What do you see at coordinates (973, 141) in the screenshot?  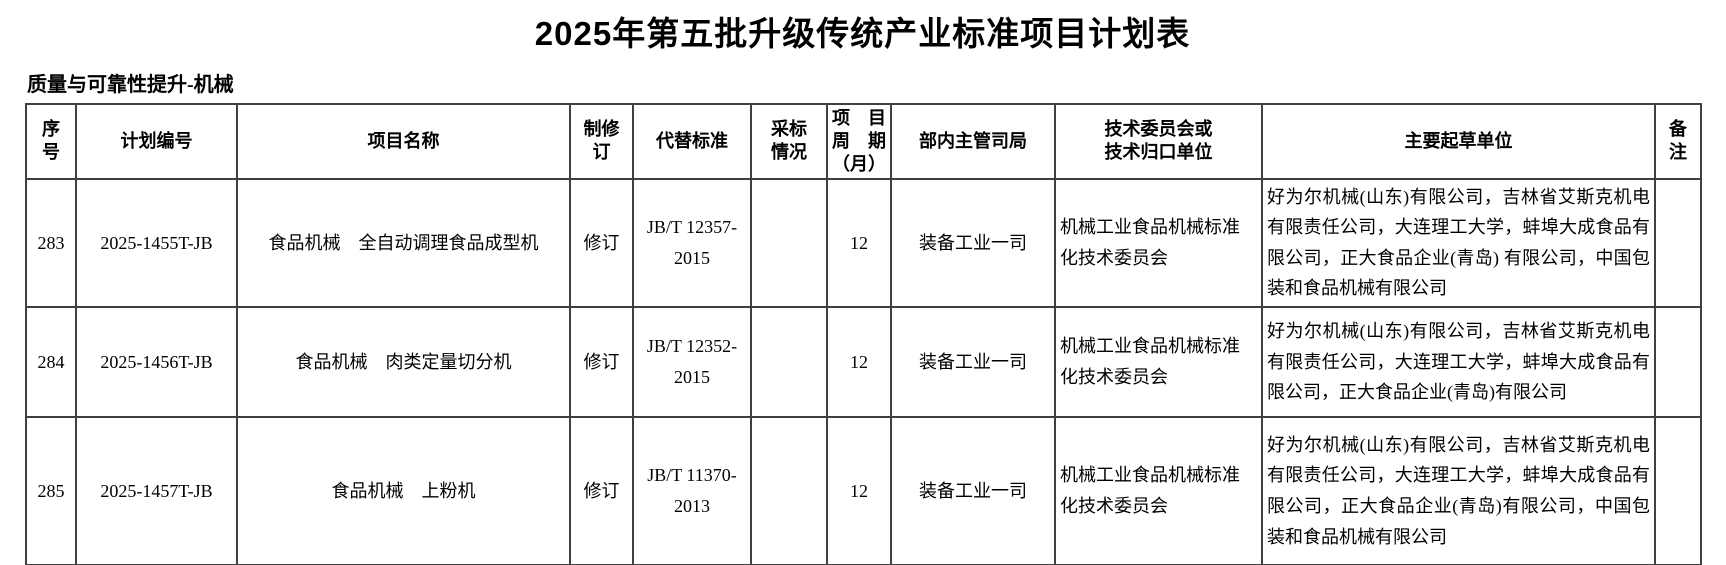 I see `col-header-dept: 部内主管司局` at bounding box center [973, 141].